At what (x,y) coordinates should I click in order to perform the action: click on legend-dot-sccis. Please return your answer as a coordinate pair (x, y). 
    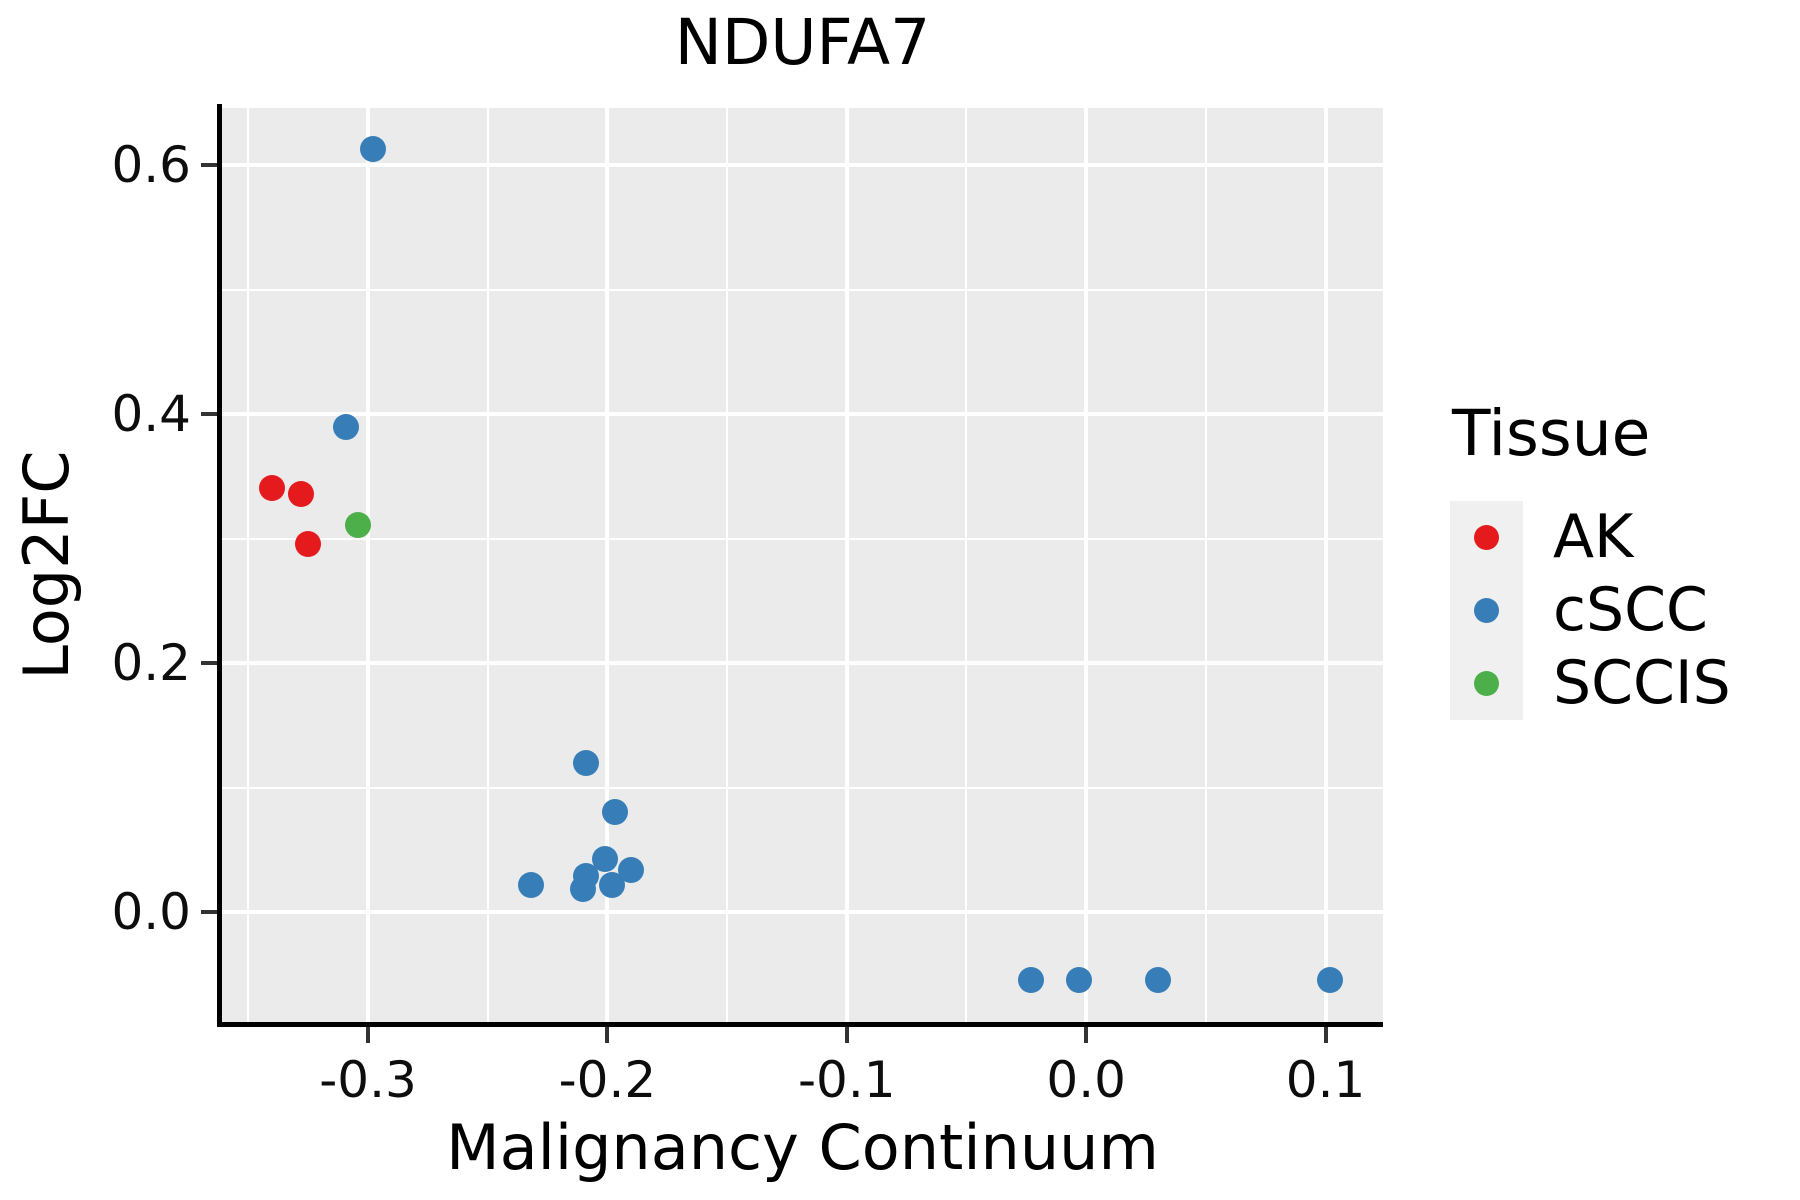
    Looking at the image, I should click on (1486, 683).